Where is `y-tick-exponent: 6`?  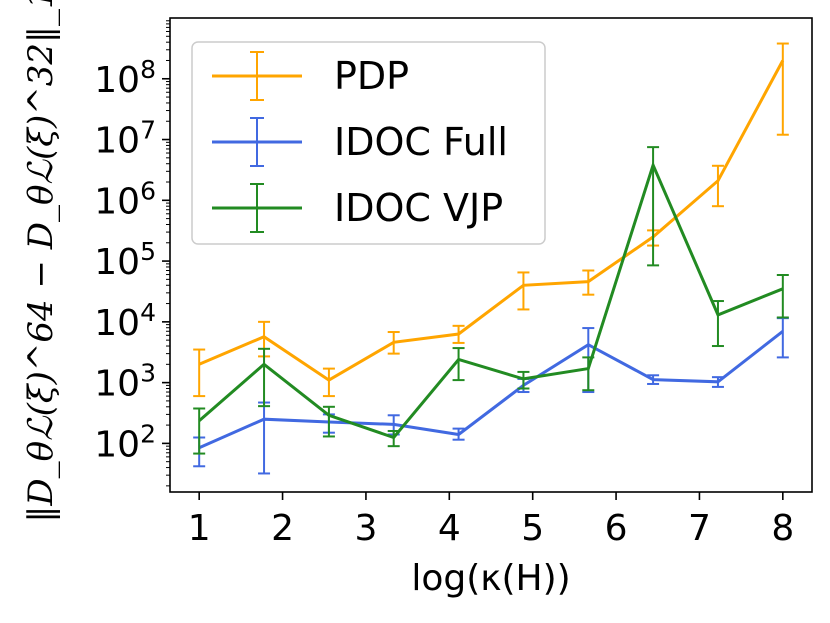 y-tick-exponent: 6 is located at coordinates (148, 190).